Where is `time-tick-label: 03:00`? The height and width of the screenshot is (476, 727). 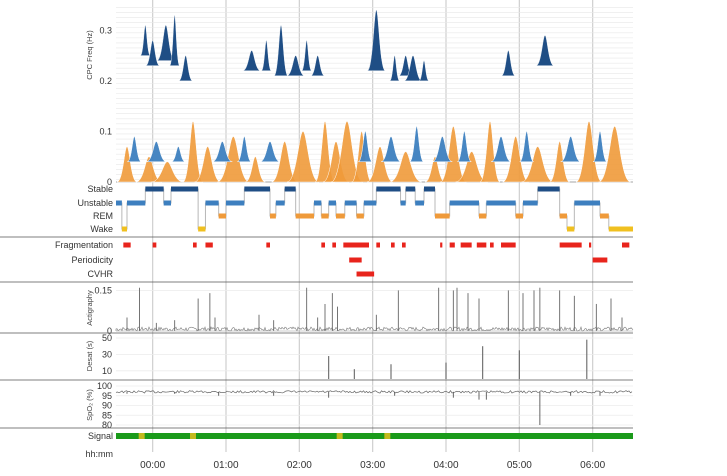 time-tick-label: 03:00 is located at coordinates (372, 465).